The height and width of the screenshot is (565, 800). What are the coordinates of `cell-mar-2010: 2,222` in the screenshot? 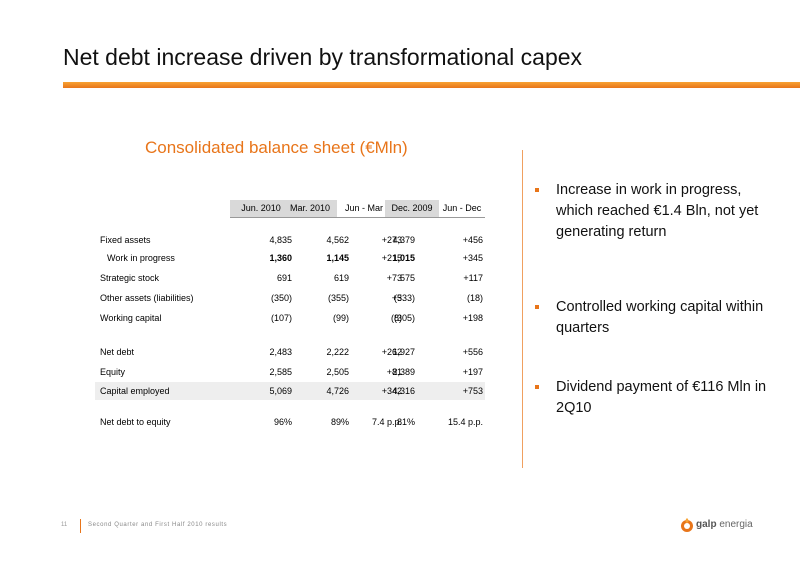 It's located at (337, 352).